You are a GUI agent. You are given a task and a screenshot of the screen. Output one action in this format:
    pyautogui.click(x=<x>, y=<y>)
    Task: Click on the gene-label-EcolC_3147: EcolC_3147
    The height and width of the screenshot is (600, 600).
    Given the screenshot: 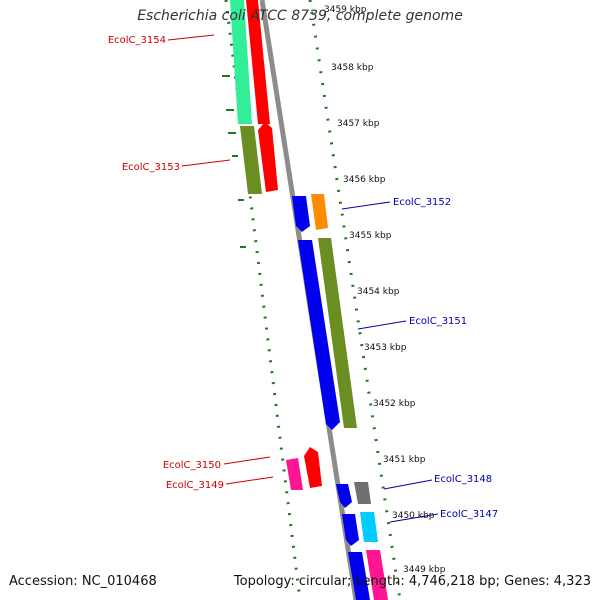 What is the action you would take?
    pyautogui.click(x=469, y=514)
    